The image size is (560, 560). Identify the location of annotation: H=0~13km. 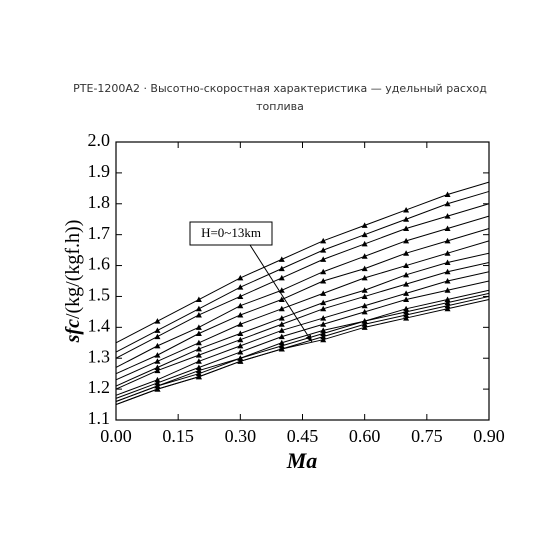
(231, 232).